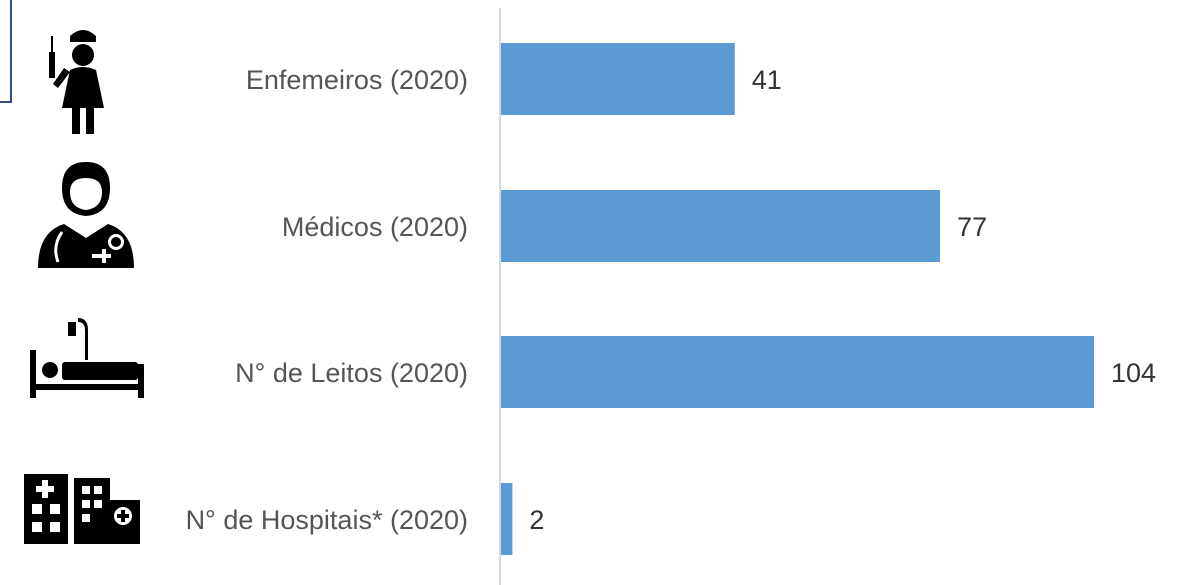 This screenshot has height=585, width=1182. I want to click on hospital-building-icon, so click(82, 509).